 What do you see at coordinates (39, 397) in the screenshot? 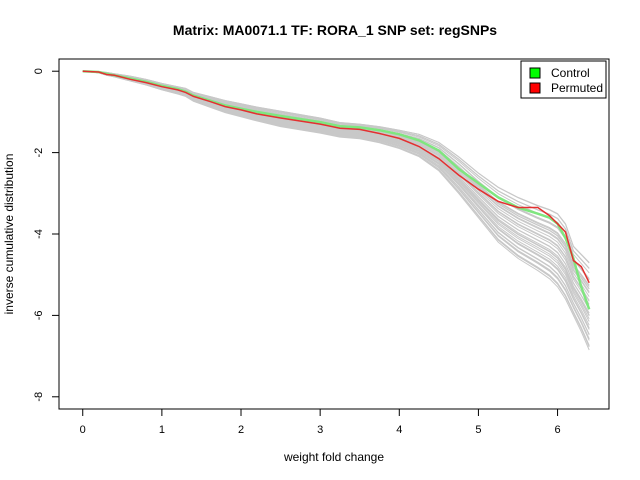
I see `y-tick-label: -8` at bounding box center [39, 397].